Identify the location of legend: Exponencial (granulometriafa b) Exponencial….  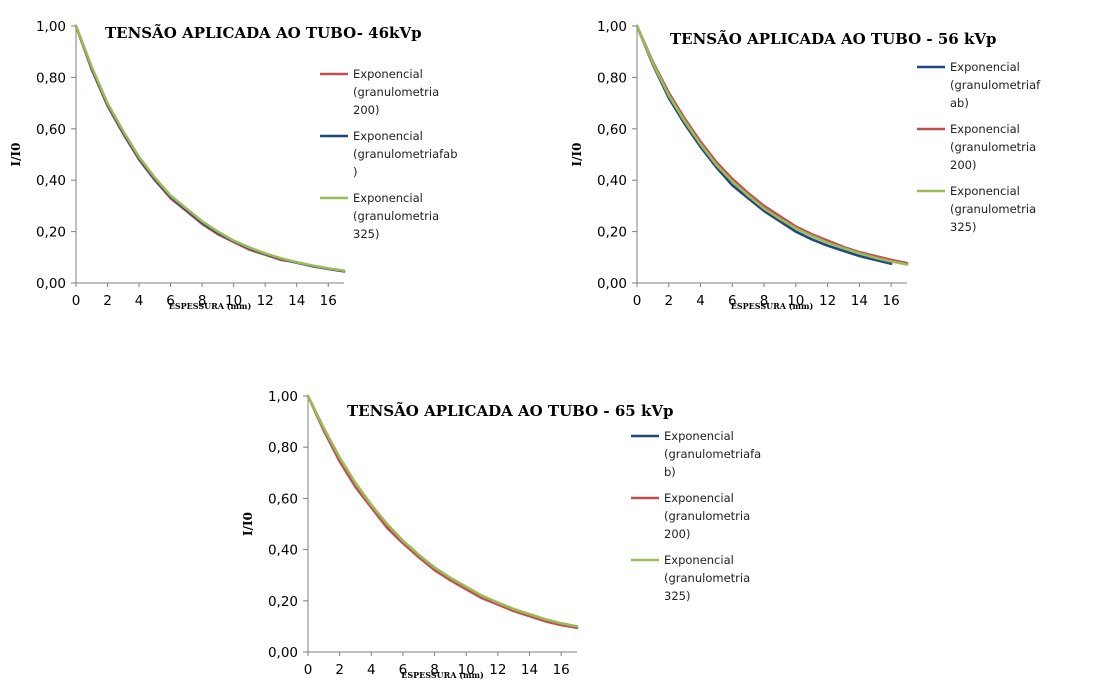
(696, 516).